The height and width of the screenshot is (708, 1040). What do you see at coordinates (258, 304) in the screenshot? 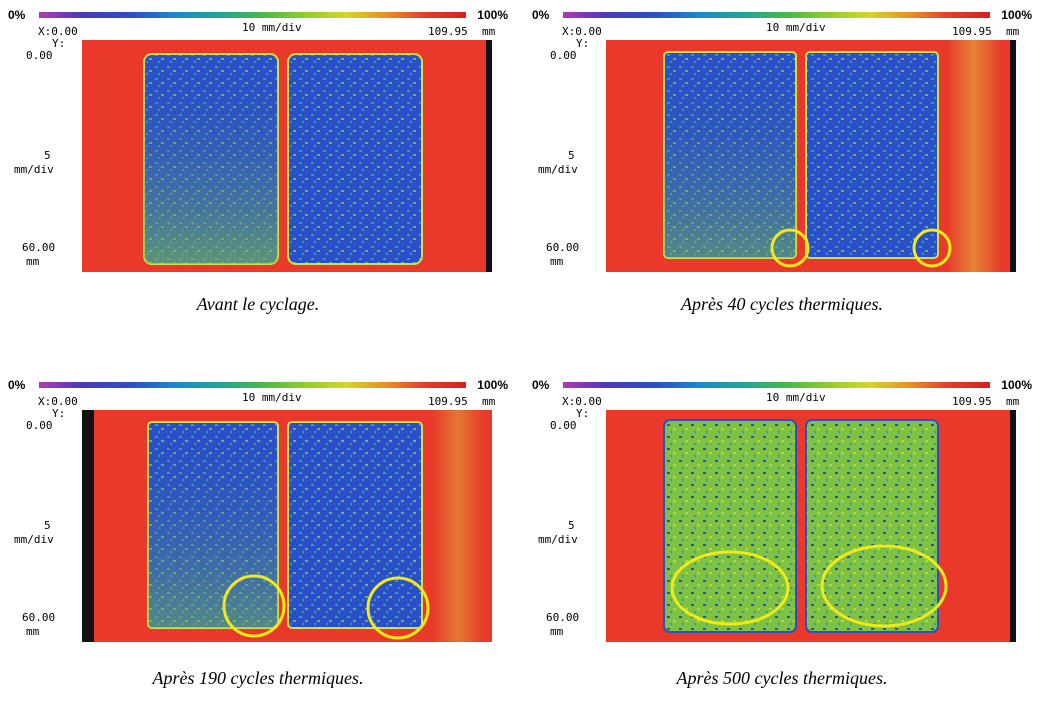
I see `panel-caption: Avant le cyclage.` at bounding box center [258, 304].